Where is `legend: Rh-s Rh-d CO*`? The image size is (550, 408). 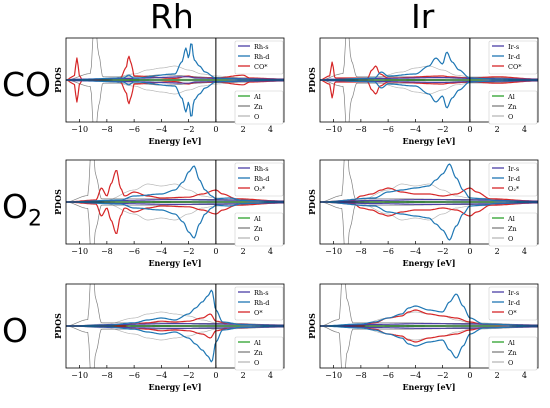 legend: Rh-s Rh-d CO* is located at coordinates (259, 57).